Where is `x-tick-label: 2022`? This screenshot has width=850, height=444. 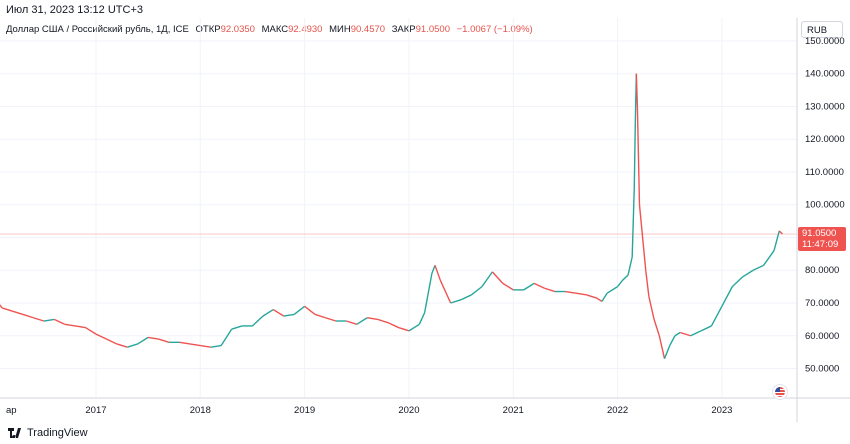 x-tick-label: 2022 is located at coordinates (617, 410).